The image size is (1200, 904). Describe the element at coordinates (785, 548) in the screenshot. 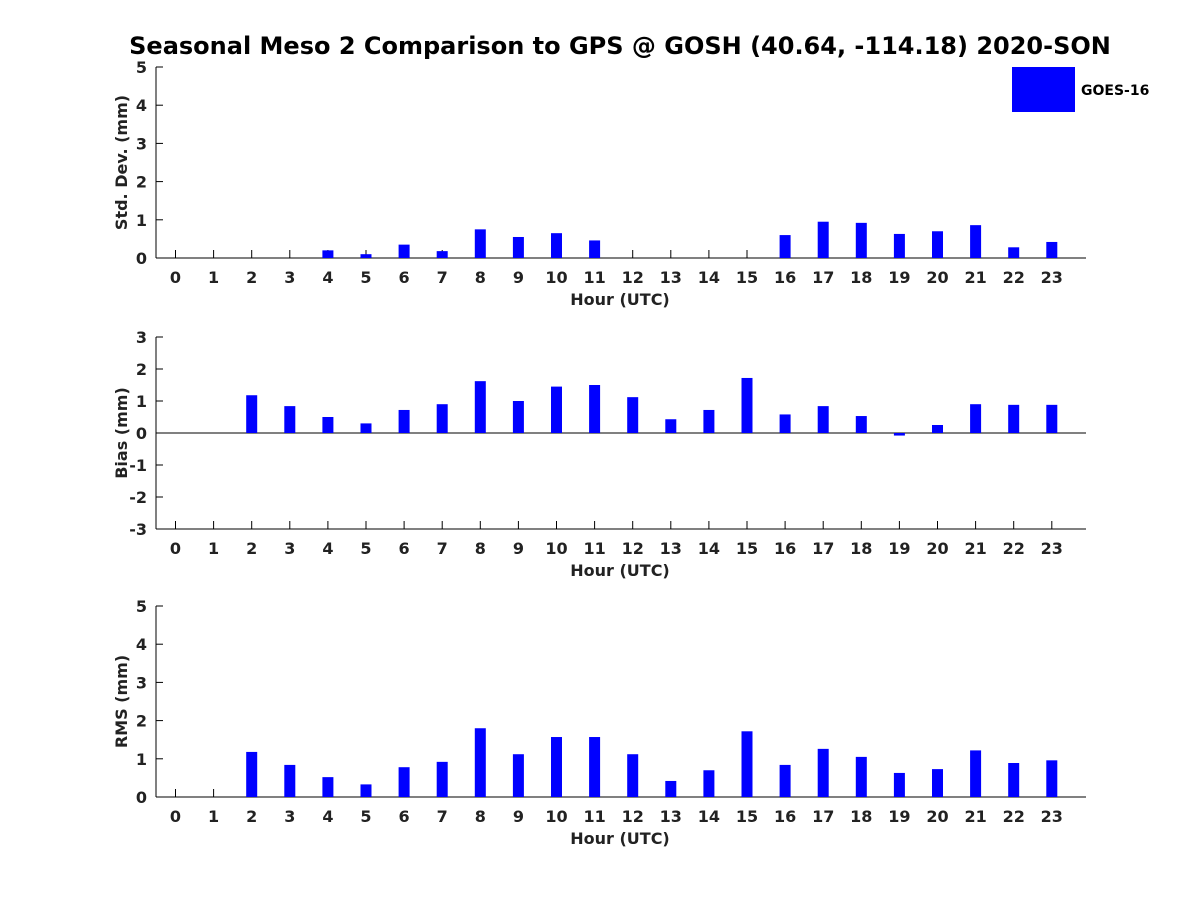

I see `x-tick-label: 16` at that location.